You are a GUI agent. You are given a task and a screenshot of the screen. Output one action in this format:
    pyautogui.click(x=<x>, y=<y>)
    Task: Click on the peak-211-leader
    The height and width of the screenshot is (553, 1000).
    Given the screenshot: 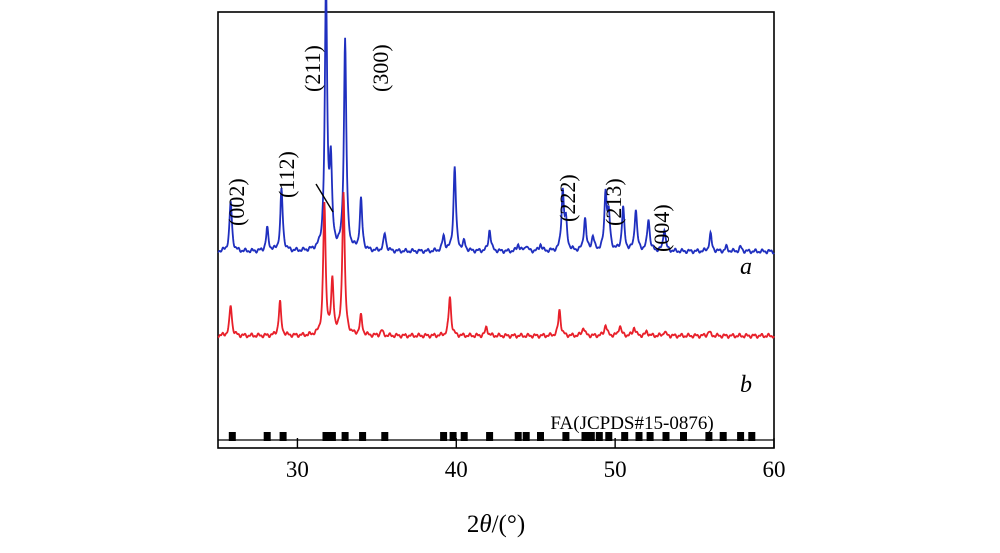 What is the action you would take?
    pyautogui.click(x=324, y=198)
    